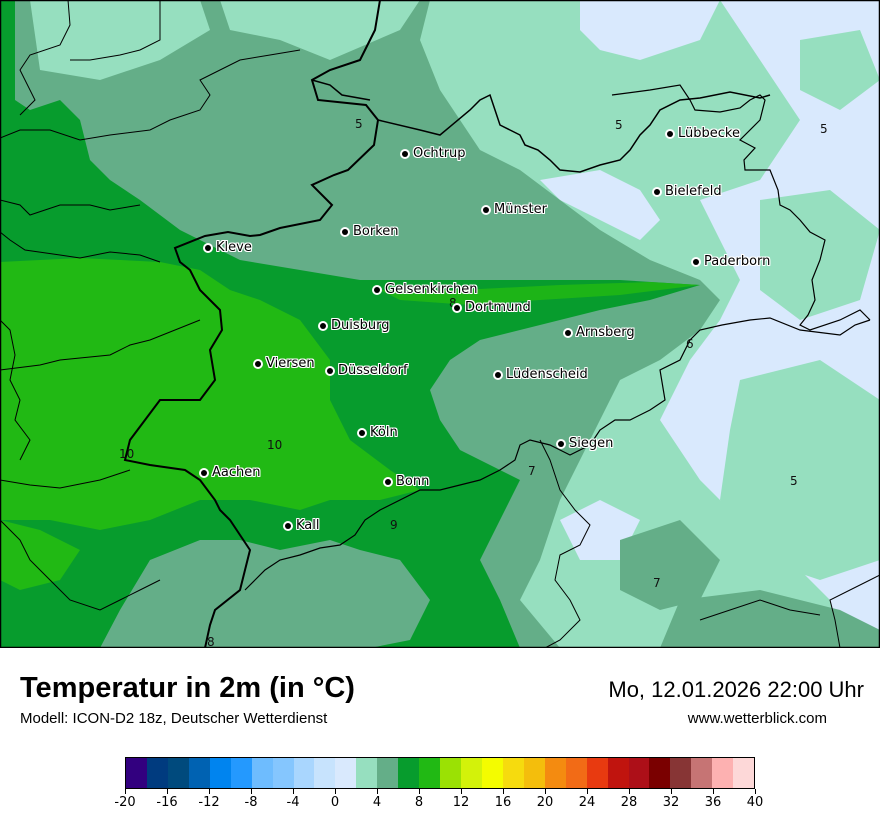  What do you see at coordinates (290, 363) in the screenshot?
I see `city-name: Viersen` at bounding box center [290, 363].